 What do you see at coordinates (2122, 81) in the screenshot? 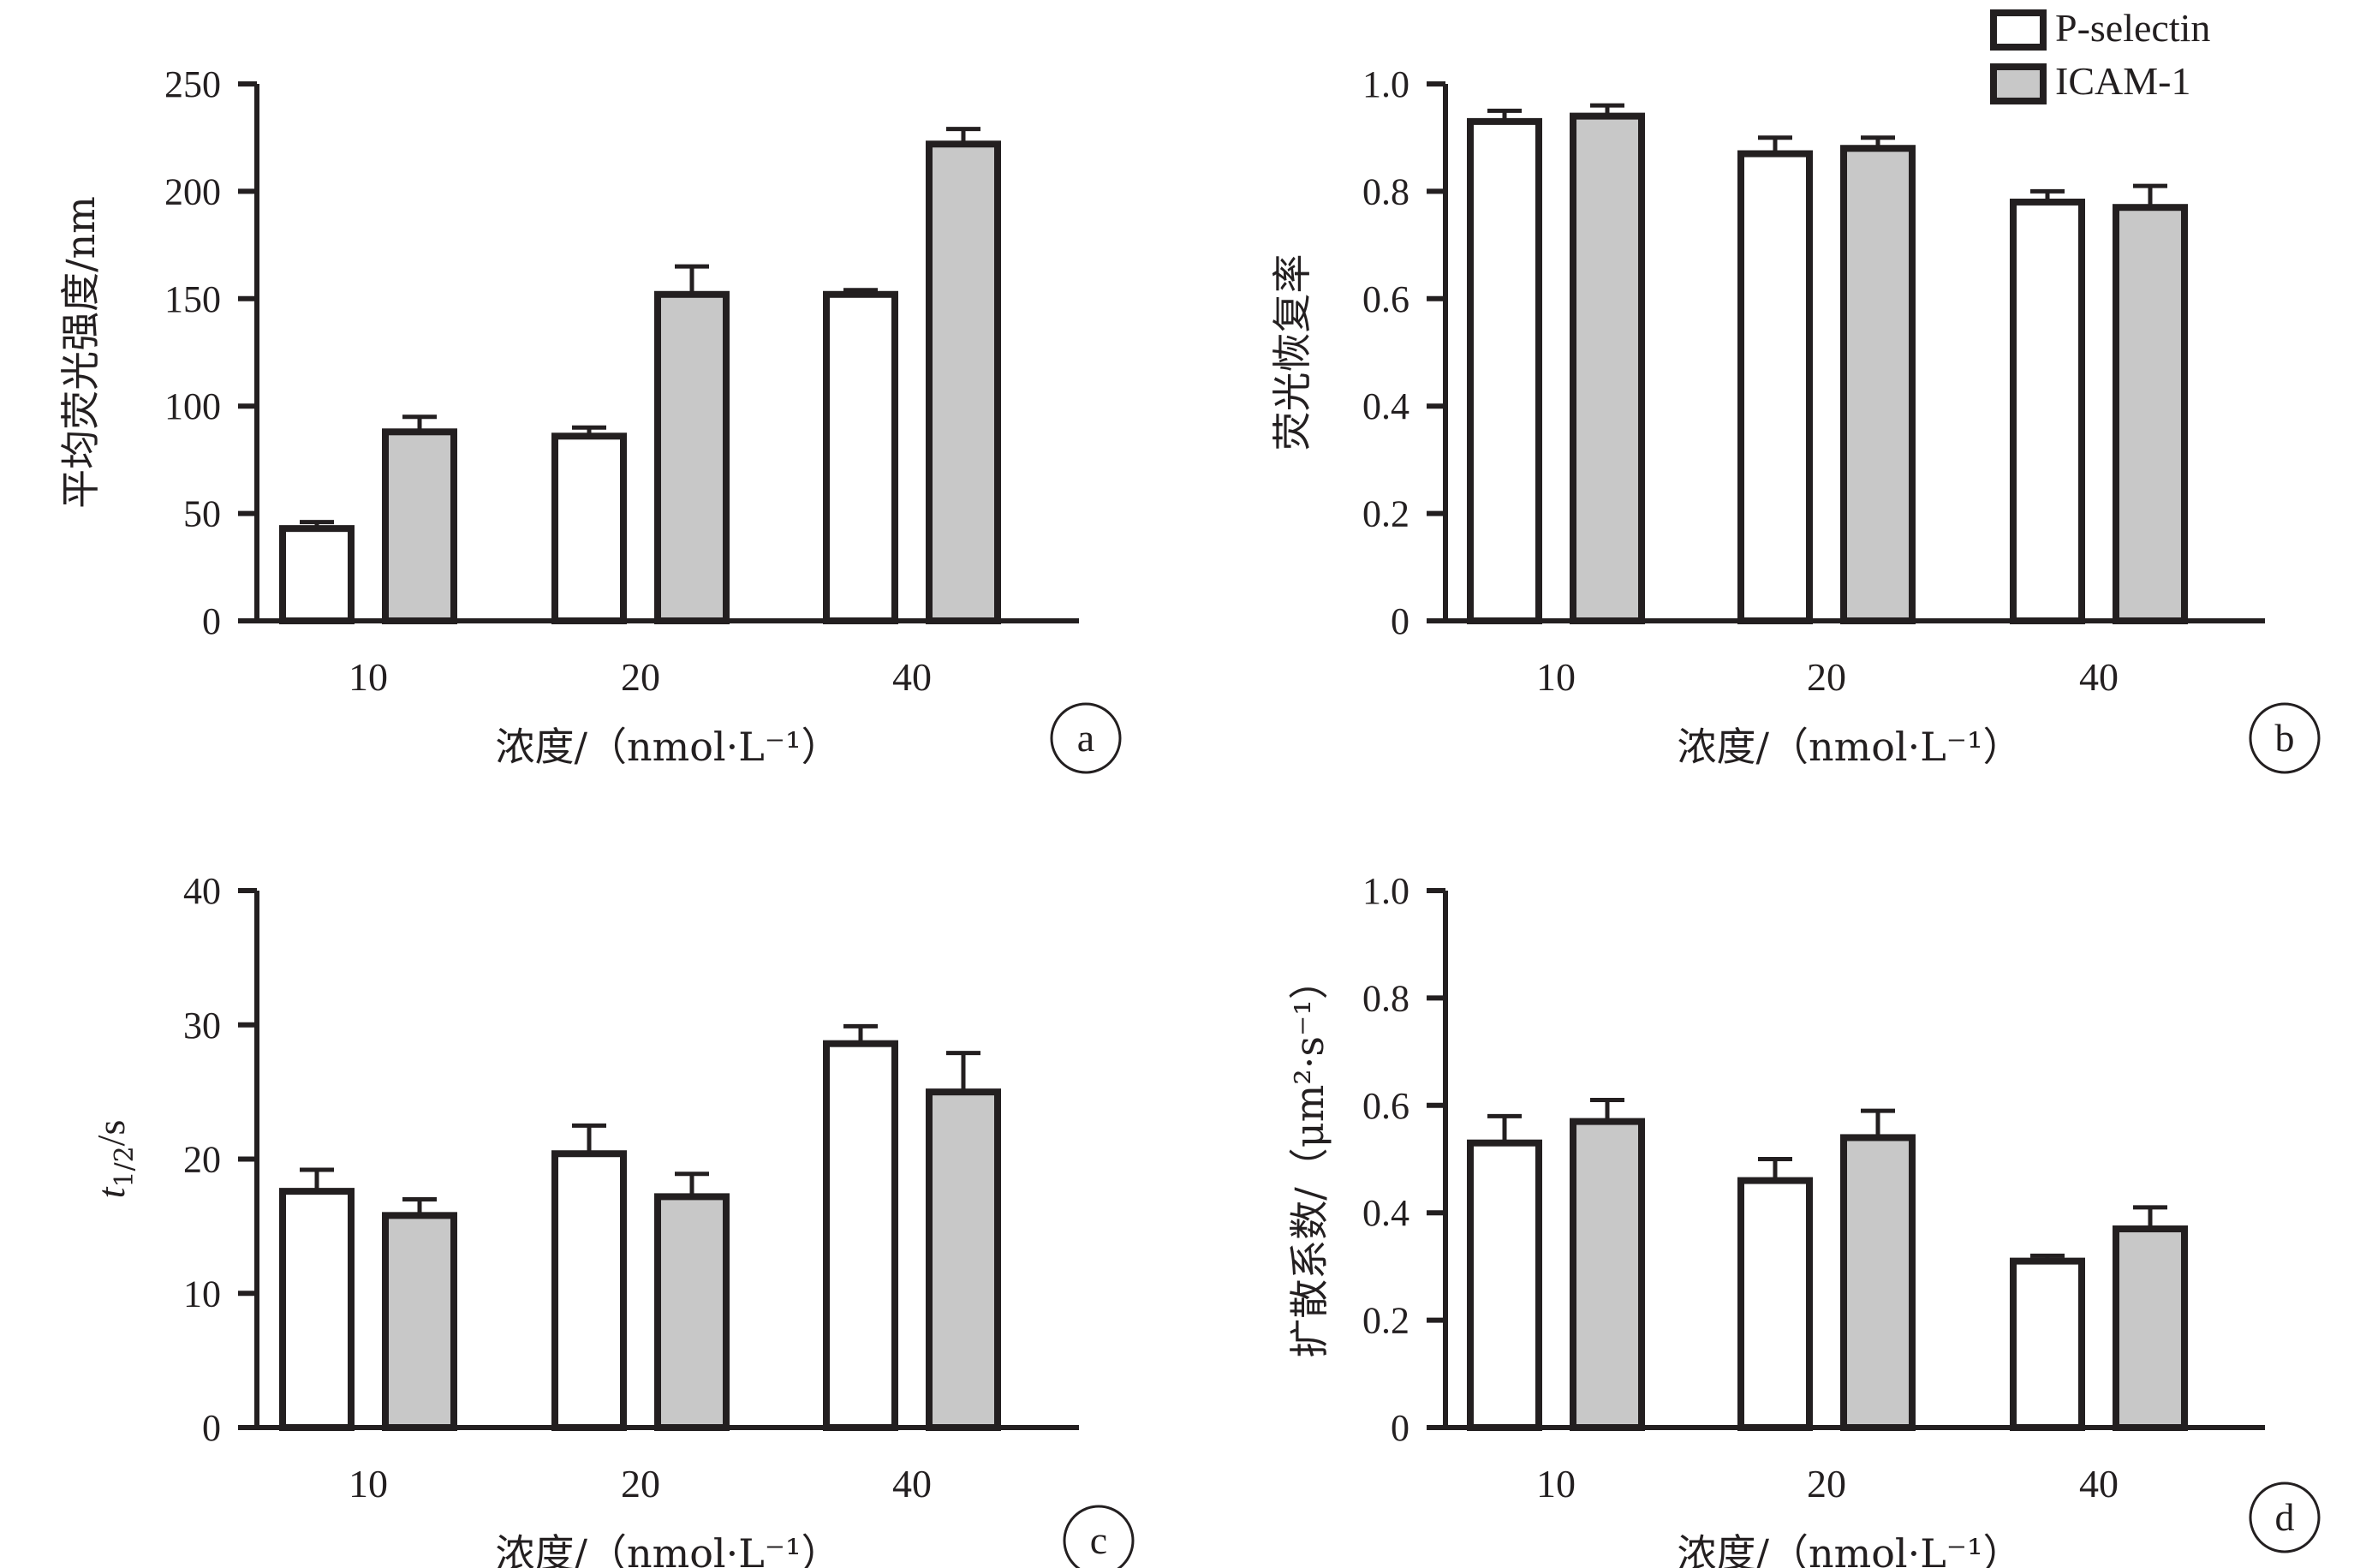
I see `legend-label-icam1: ICAM-1` at bounding box center [2122, 81].